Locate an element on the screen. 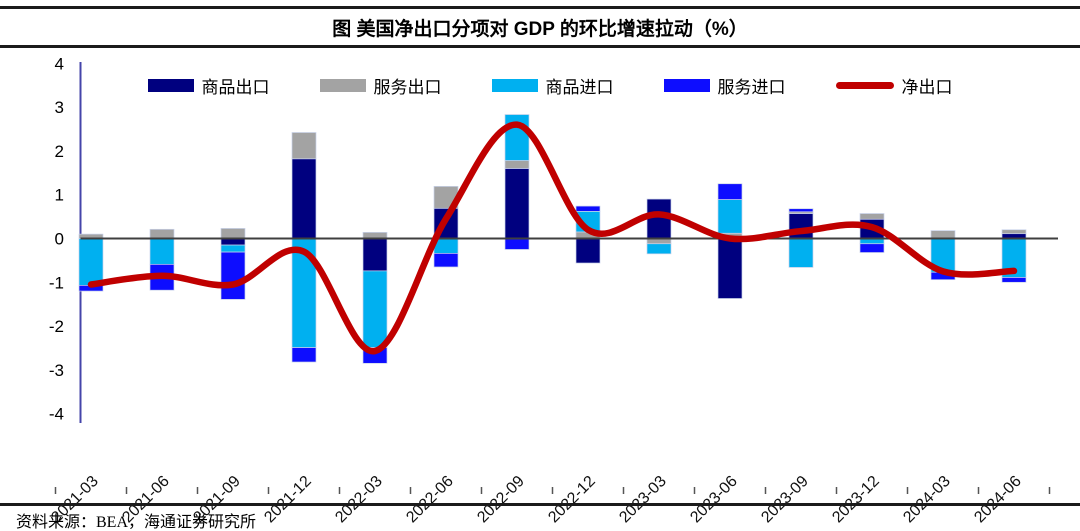 This screenshot has height=531, width=1080. legend-label: 净出口 is located at coordinates (927, 87).